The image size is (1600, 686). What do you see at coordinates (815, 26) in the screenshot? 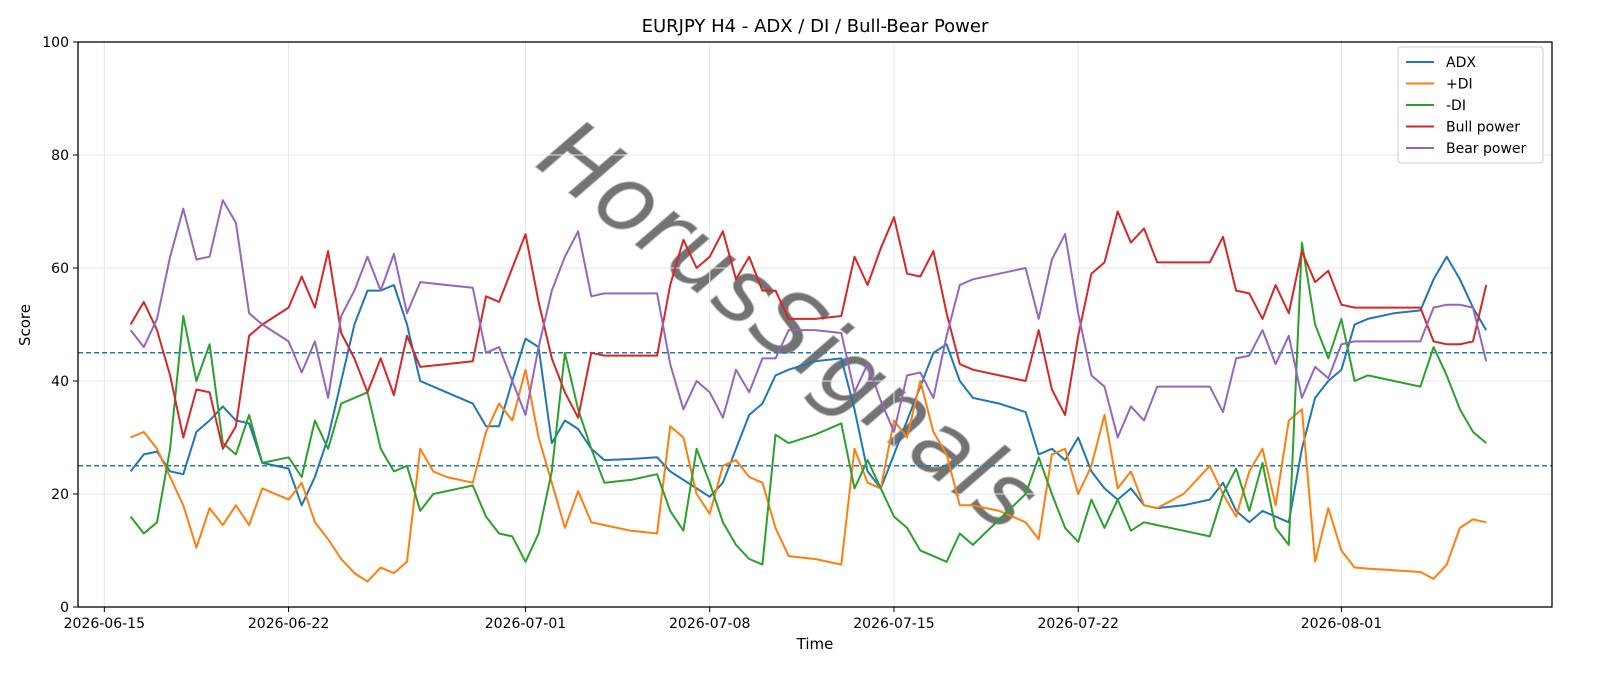
I see `chart-title: EURJPY H4 - ADX / DI / Bull-Bear Power` at bounding box center [815, 26].